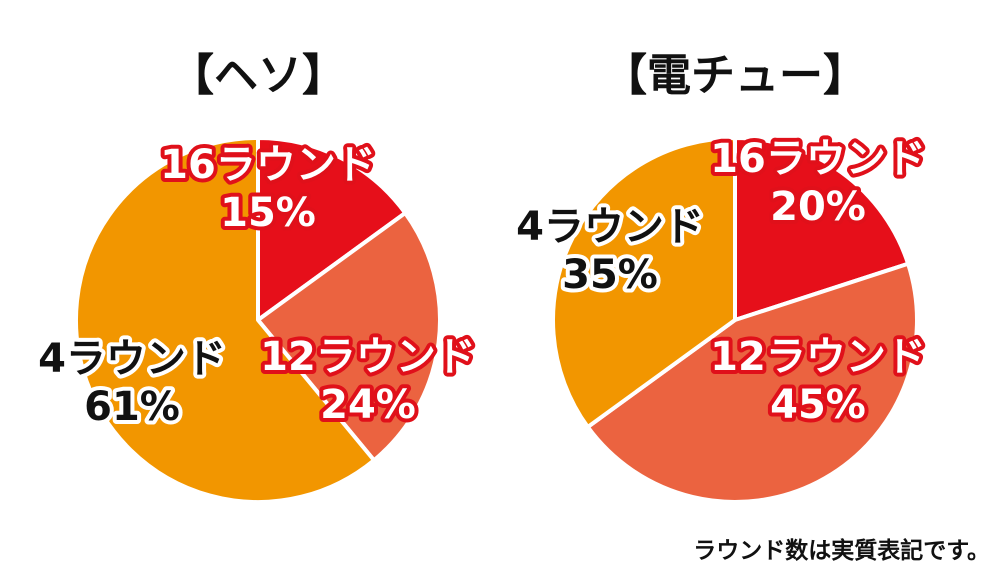  I want to click on left-pie-slice-0-label: 16ラウンド, so click(268, 165).